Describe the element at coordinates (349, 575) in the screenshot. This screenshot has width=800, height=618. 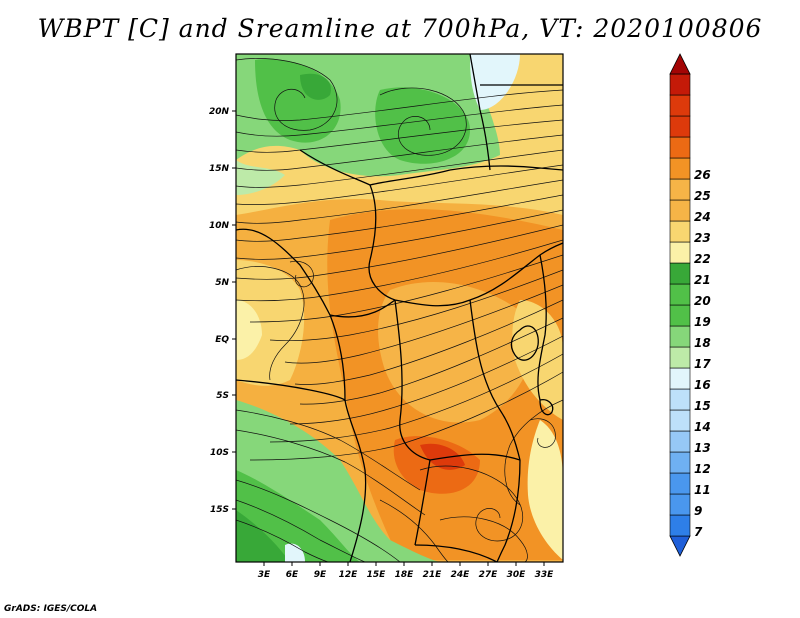
I see `lon-label-12e: 12E` at that location.